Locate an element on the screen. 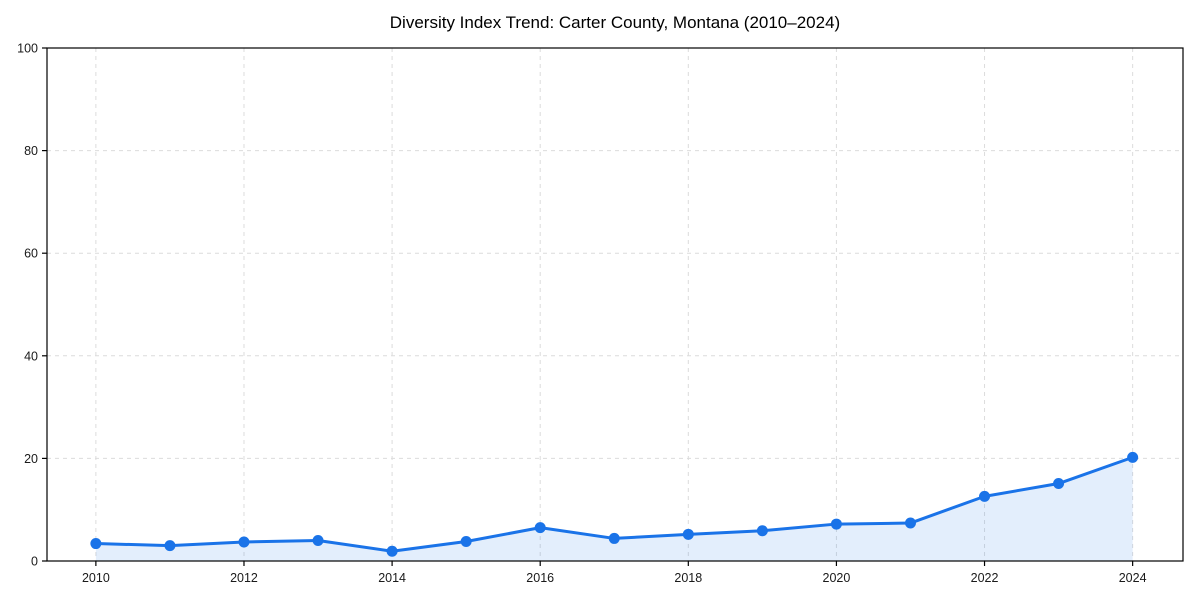  y-tick-label: 20 is located at coordinates (31, 459).